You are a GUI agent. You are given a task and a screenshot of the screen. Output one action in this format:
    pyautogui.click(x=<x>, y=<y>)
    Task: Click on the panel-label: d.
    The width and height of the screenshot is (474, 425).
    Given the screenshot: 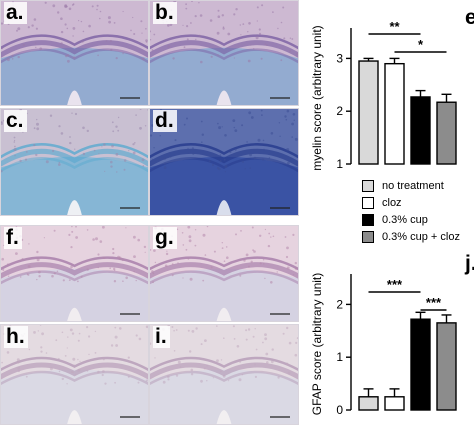 What is the action you would take?
    pyautogui.click(x=165, y=121)
    